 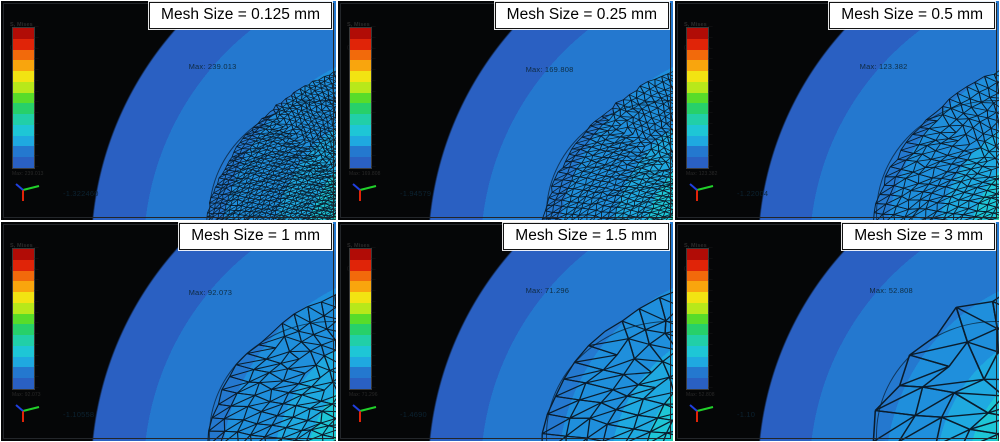 What do you see at coordinates (753, 193) in the screenshot?
I see `min-annotation: -1.22004` at bounding box center [753, 193].